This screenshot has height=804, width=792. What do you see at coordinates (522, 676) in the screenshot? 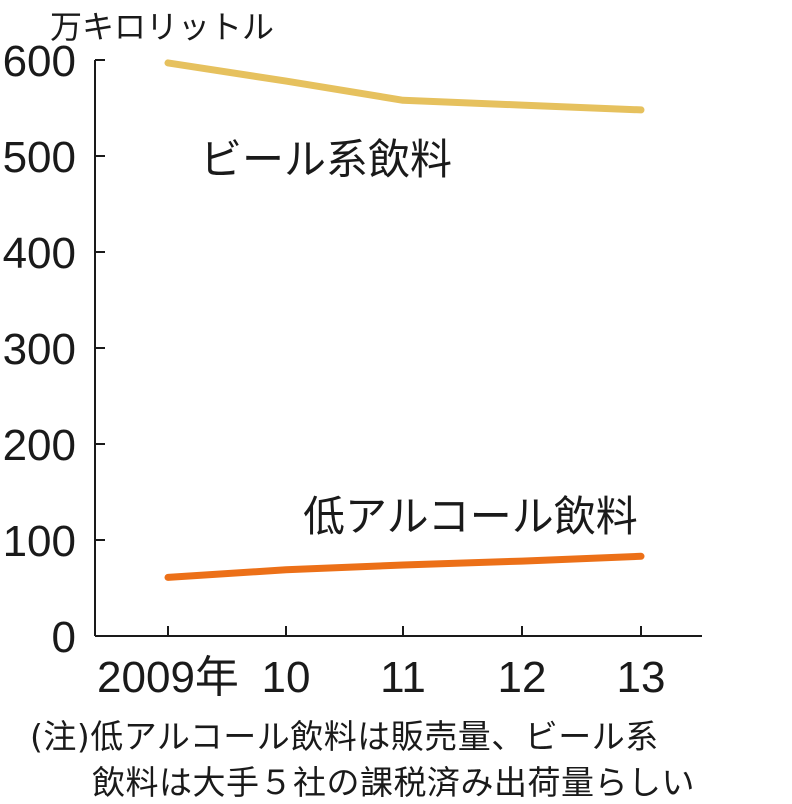
I see `x-tick-label: 12` at bounding box center [522, 676].